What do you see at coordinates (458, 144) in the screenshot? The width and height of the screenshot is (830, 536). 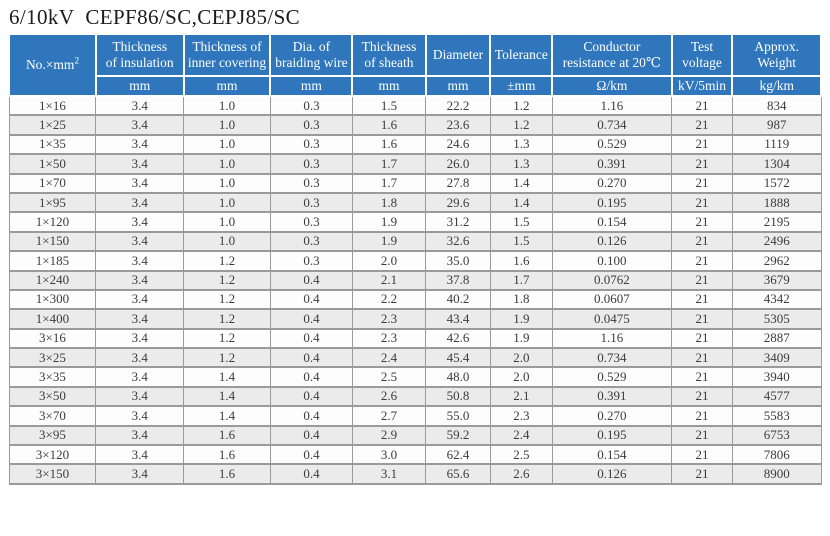 I see `cell-value: 24.6` at bounding box center [458, 144].